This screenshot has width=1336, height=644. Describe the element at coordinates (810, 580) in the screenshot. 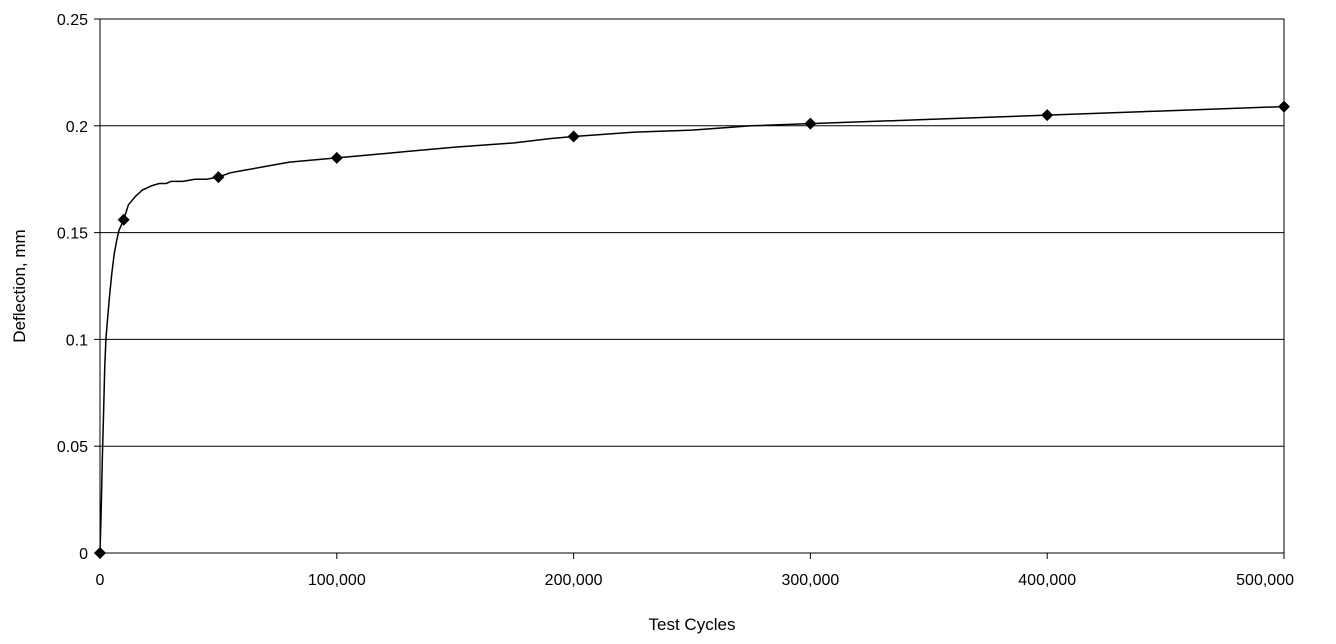

I see `x-tick-label: 300,000` at that location.